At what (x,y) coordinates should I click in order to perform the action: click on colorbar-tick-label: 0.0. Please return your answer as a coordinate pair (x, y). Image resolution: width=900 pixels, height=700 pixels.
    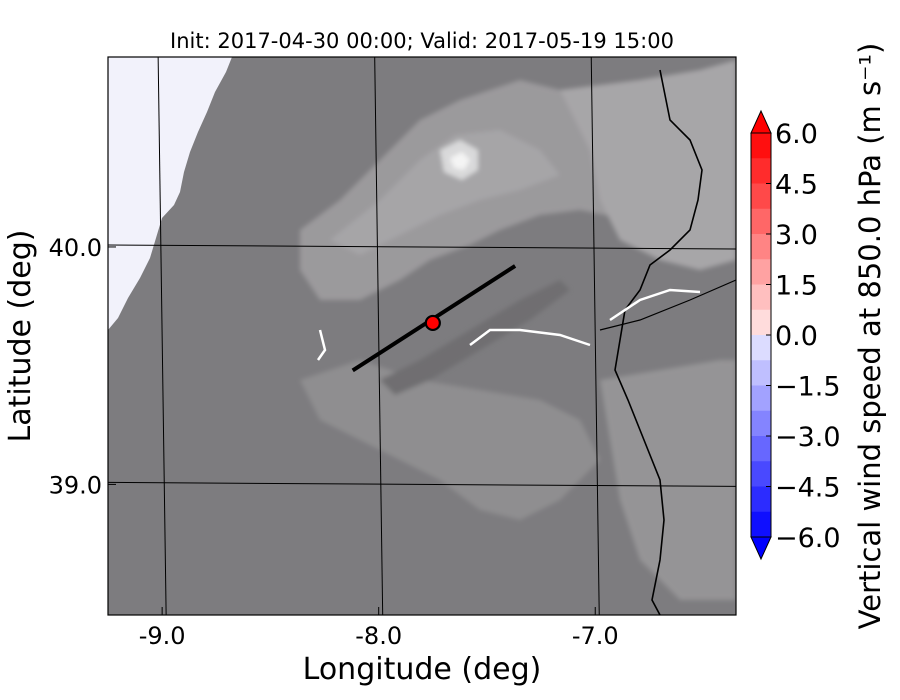
    Looking at the image, I should click on (796, 336).